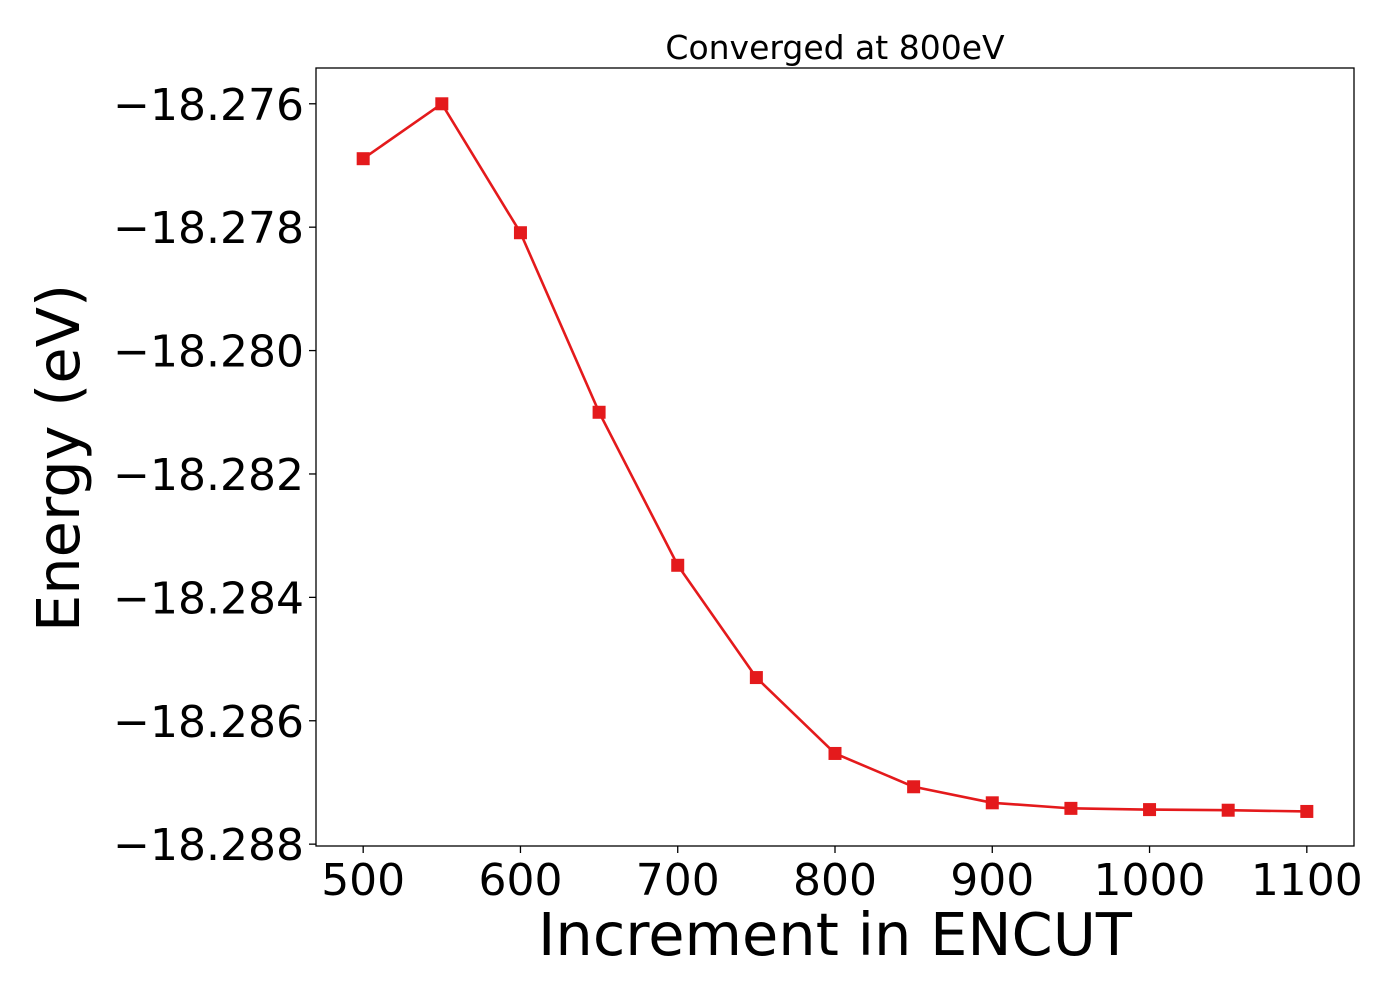  What do you see at coordinates (835, 934) in the screenshot?
I see `x-axis-title: Increment in ENCUT` at bounding box center [835, 934].